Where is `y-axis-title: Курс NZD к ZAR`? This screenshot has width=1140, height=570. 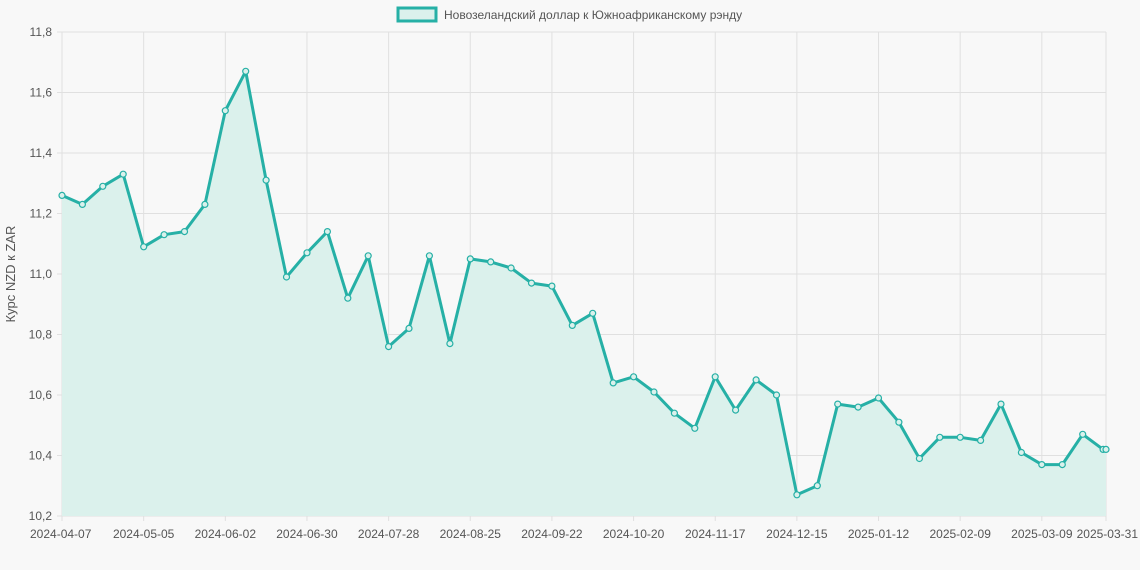 y-axis-title: Курс NZD к ZAR is located at coordinates (10, 274).